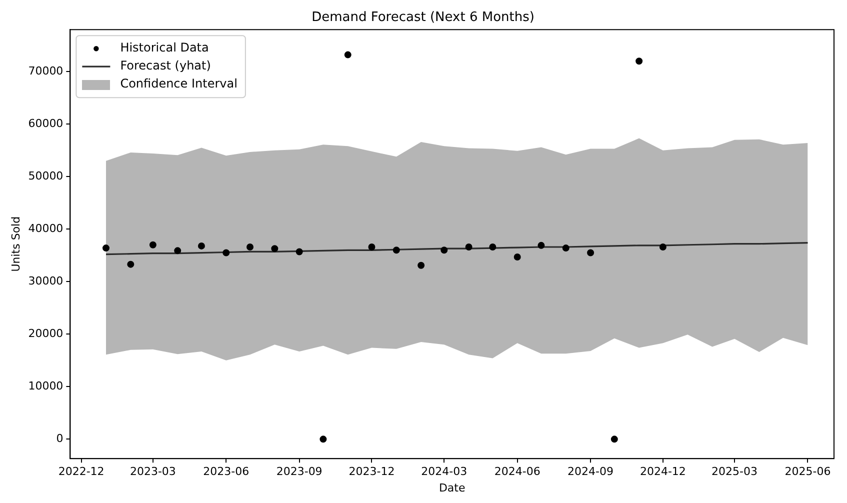  I want to click on annotation: Confidence Interval, so click(179, 83).